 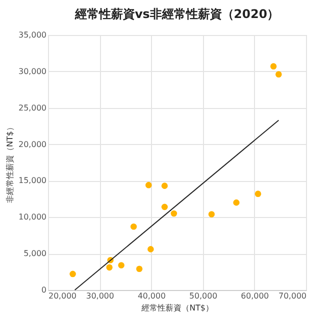 I want to click on x-tick-label: 40,000, so click(x=152, y=296).